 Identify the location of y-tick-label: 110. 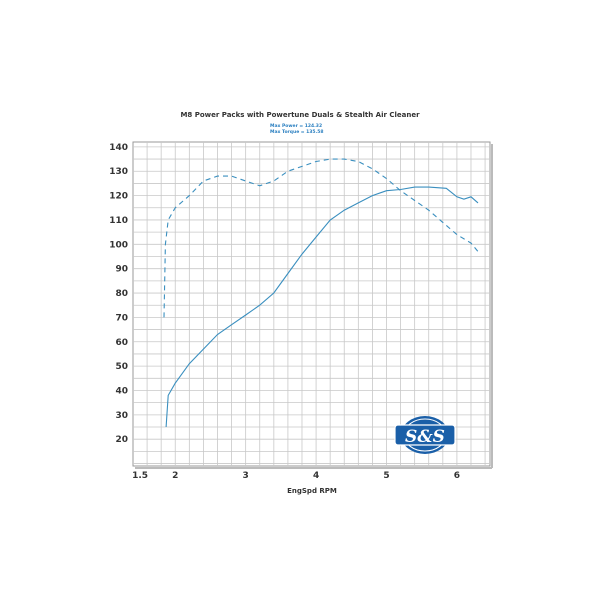
(118, 221).